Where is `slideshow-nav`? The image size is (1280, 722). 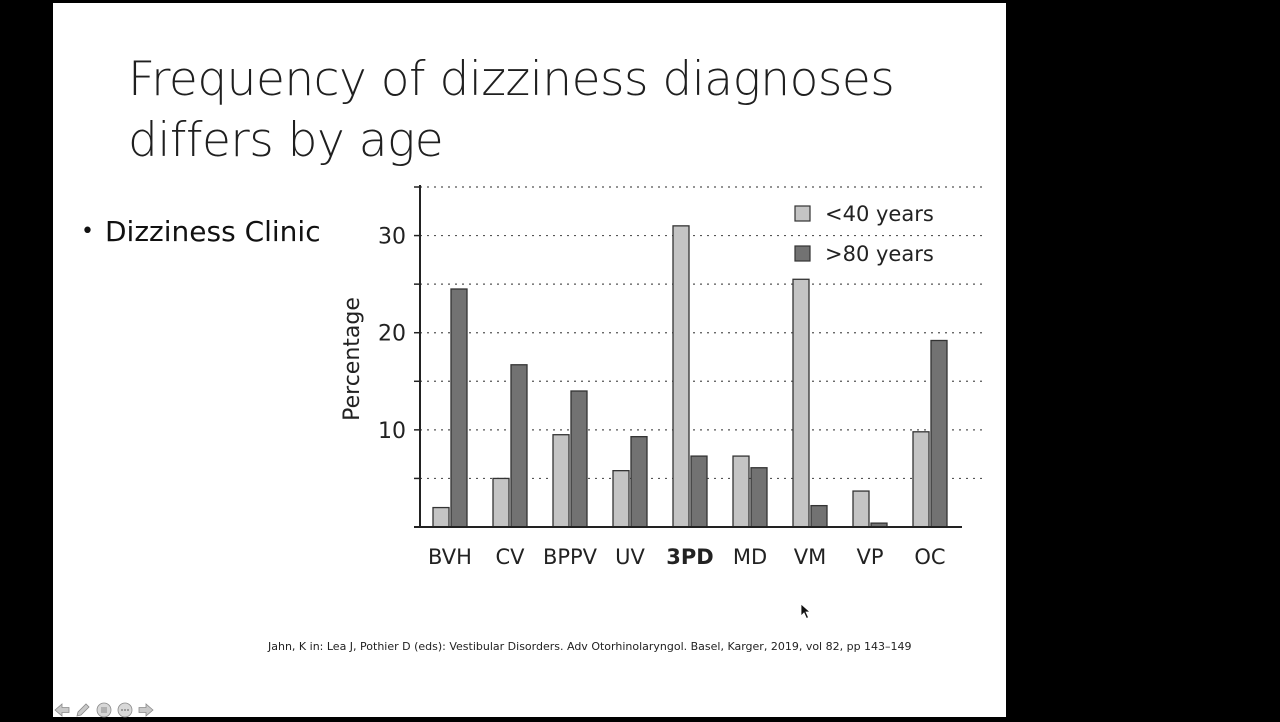 slideshow-nav is located at coordinates (104, 710).